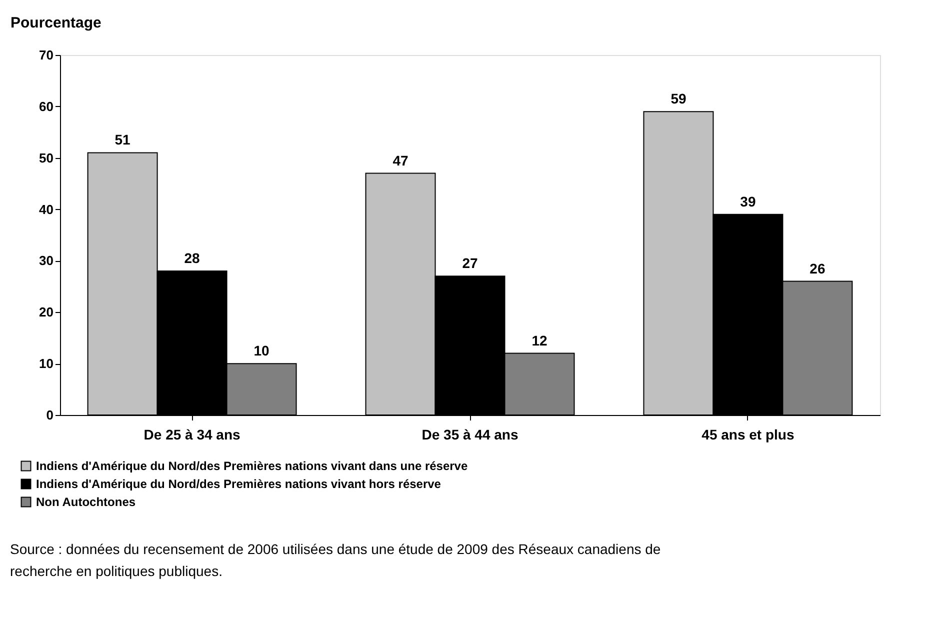 Image resolution: width=933 pixels, height=639 pixels. I want to click on data-label: 39, so click(748, 201).